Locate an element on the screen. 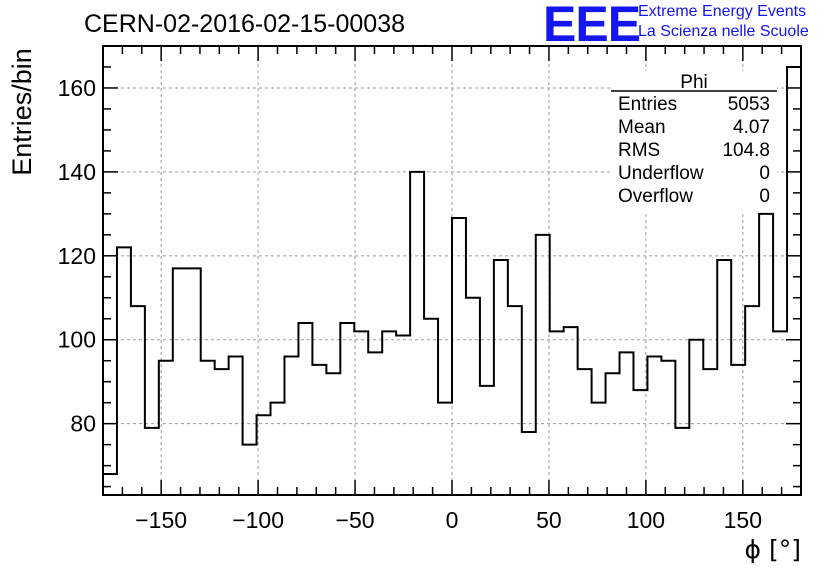 The height and width of the screenshot is (572, 836). y-tick-label: 80 is located at coordinates (83, 424).